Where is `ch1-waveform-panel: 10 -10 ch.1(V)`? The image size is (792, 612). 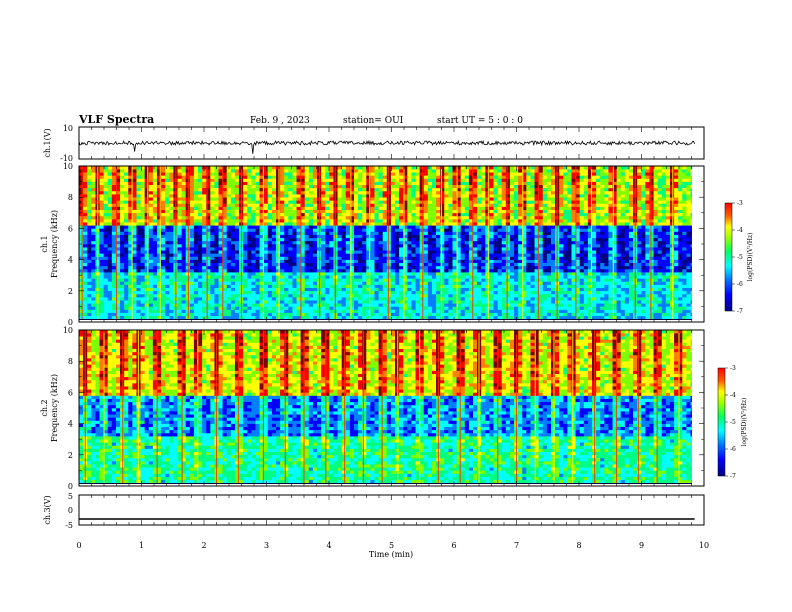
ch1-waveform-panel: 10 -10 ch.1(V) is located at coordinates (374, 143).